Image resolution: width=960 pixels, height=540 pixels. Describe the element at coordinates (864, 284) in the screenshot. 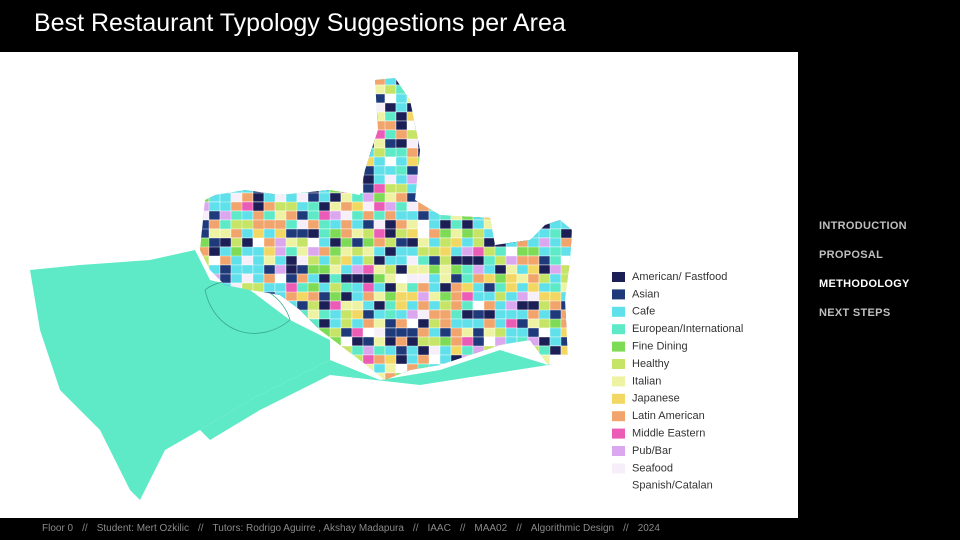

I see `nav-item: METHODOLOGY` at that location.